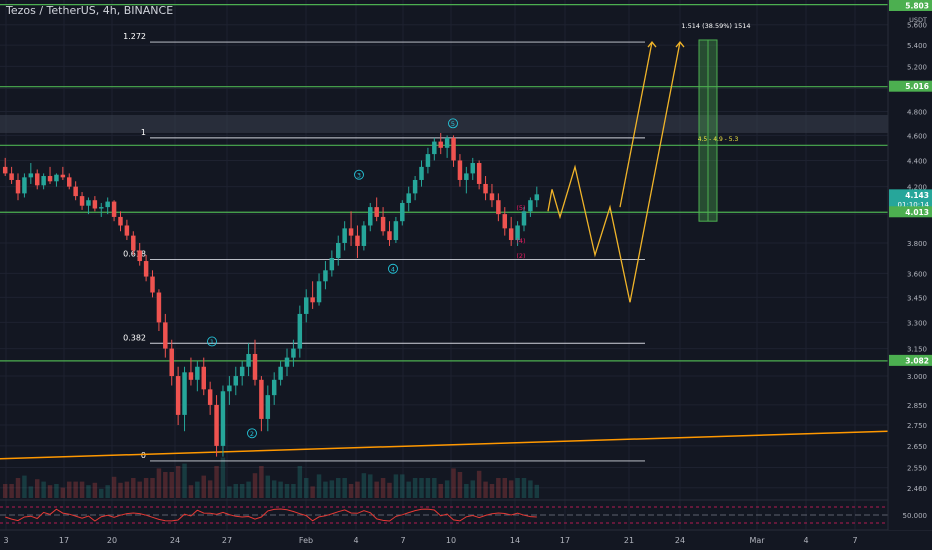 The image size is (932, 550). I want to click on target-annotation: 1.514 (38.59%) 1514, so click(715, 26).